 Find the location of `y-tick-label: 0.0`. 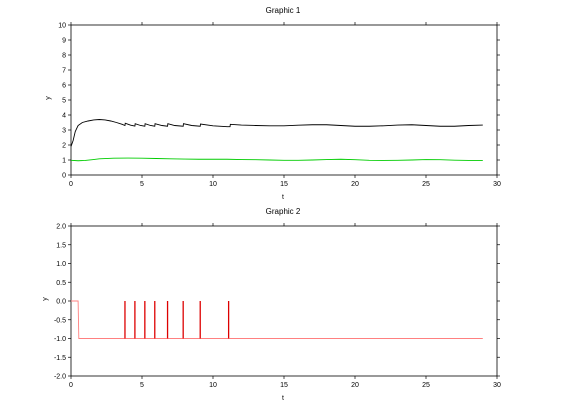

y-tick-label: 0.0 is located at coordinates (61, 302).